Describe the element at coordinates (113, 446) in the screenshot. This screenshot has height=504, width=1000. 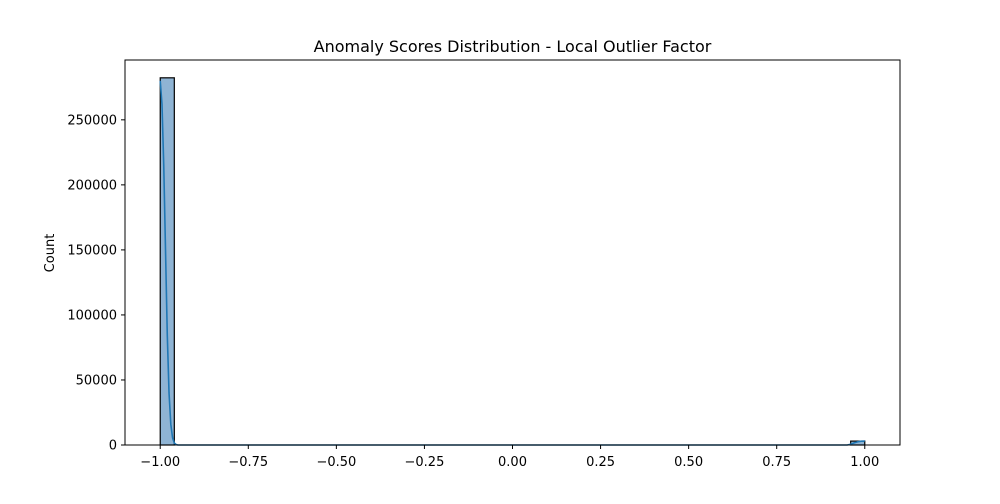
I see `y-tick-label: 0` at that location.